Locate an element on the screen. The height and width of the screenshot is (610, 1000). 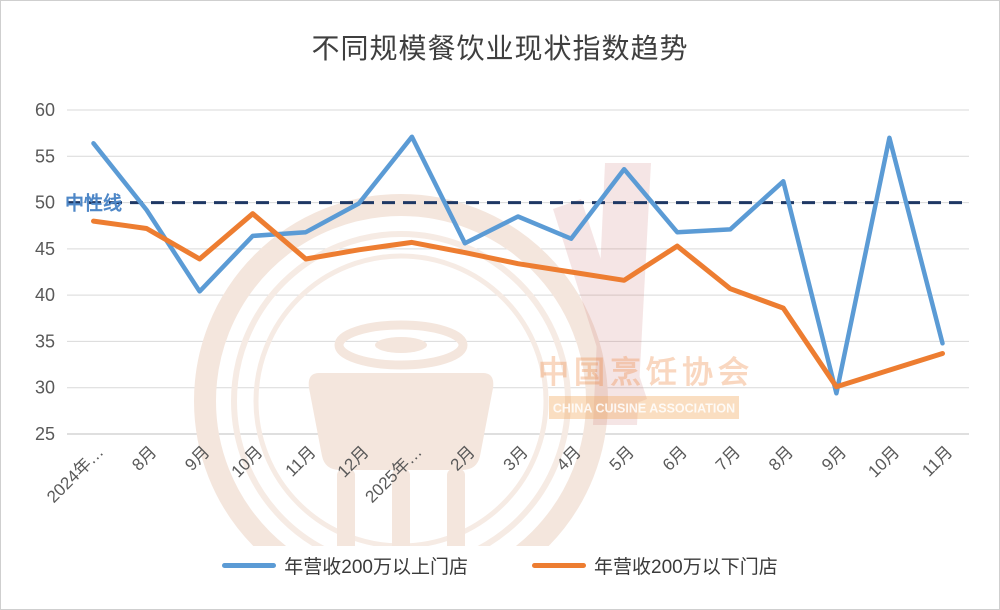
y-tick-label-30: 30 is located at coordinates (45, 388).